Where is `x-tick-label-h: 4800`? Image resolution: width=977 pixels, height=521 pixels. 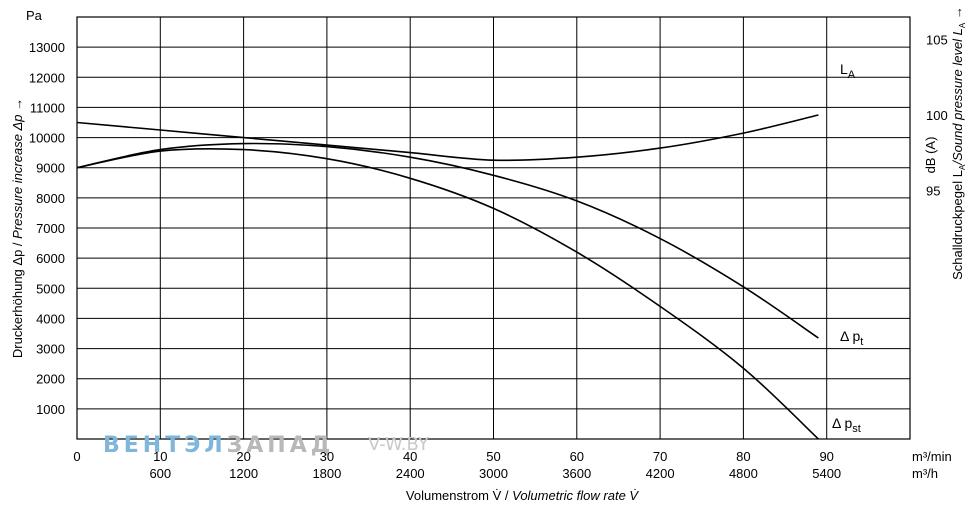
x-tick-label-h: 4800 is located at coordinates (743, 473).